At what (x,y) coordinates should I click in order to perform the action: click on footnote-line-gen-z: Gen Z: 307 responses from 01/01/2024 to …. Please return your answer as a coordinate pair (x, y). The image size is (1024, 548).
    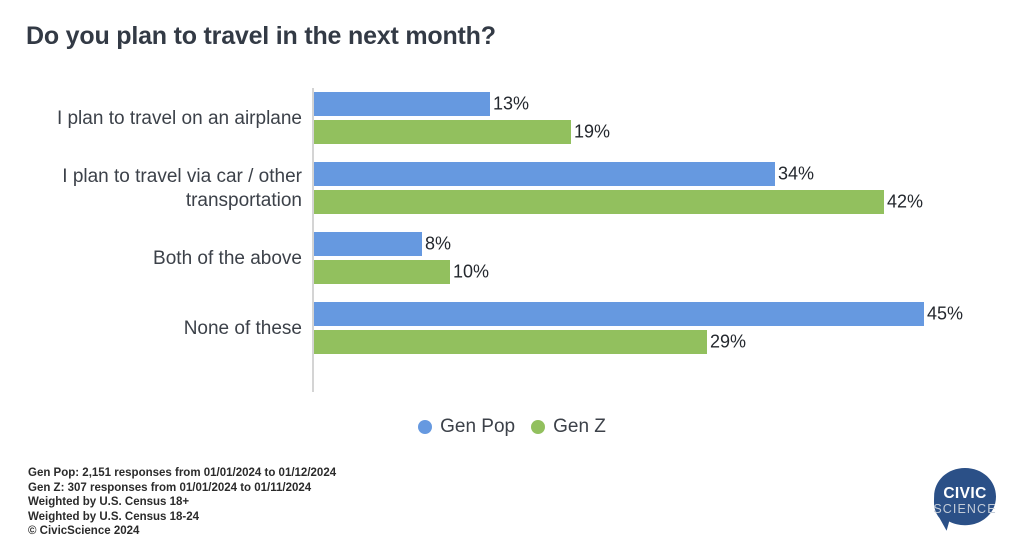
    Looking at the image, I should click on (170, 487).